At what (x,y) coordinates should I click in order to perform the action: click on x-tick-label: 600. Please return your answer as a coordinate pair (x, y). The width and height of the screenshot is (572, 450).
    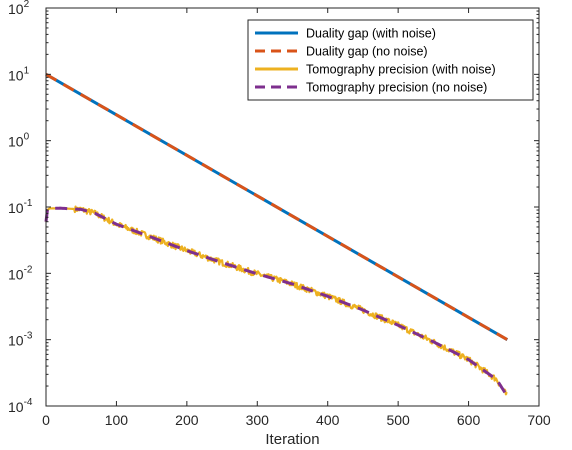
    Looking at the image, I should click on (469, 420).